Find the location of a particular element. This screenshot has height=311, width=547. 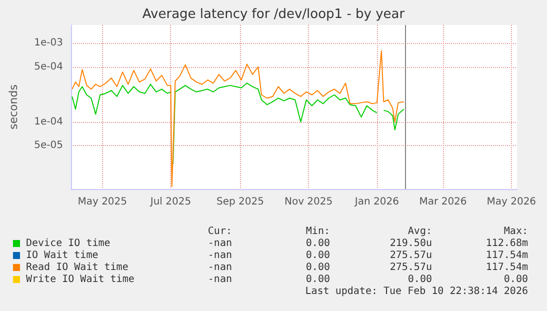

y-tick-label: 5e-05 is located at coordinates (48, 145).